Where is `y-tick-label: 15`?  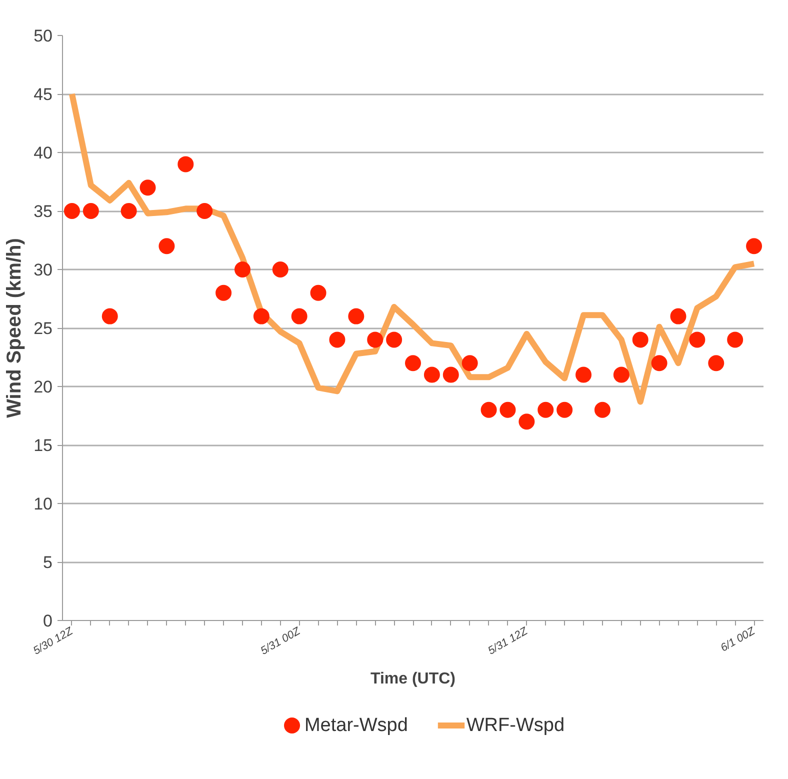 y-tick-label: 15 is located at coordinates (43, 445).